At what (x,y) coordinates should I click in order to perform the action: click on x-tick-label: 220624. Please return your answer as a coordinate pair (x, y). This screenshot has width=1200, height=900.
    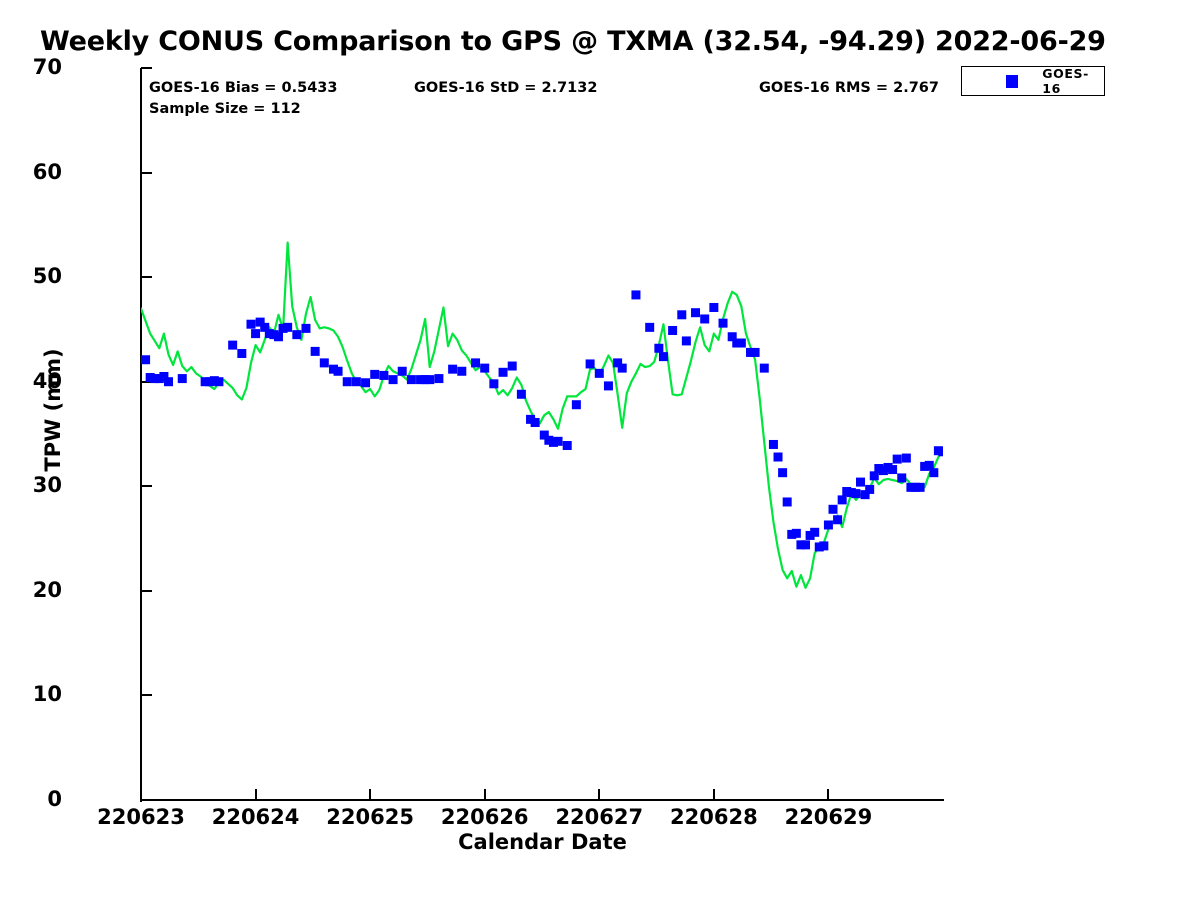
    Looking at the image, I should click on (255, 817).